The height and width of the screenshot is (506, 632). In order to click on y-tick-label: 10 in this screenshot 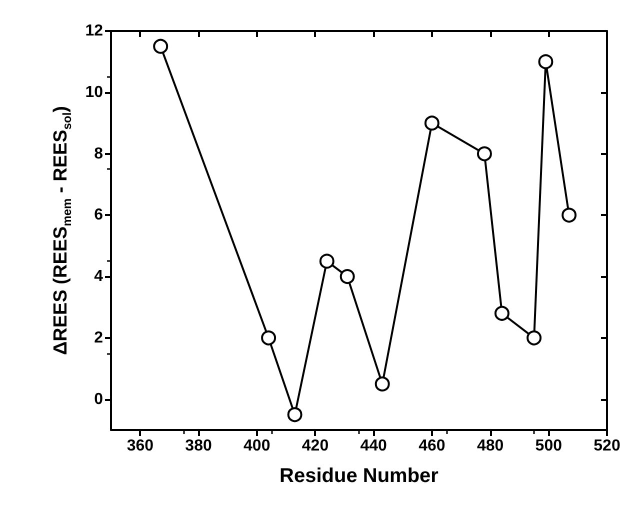, I will do `click(94, 92)`.